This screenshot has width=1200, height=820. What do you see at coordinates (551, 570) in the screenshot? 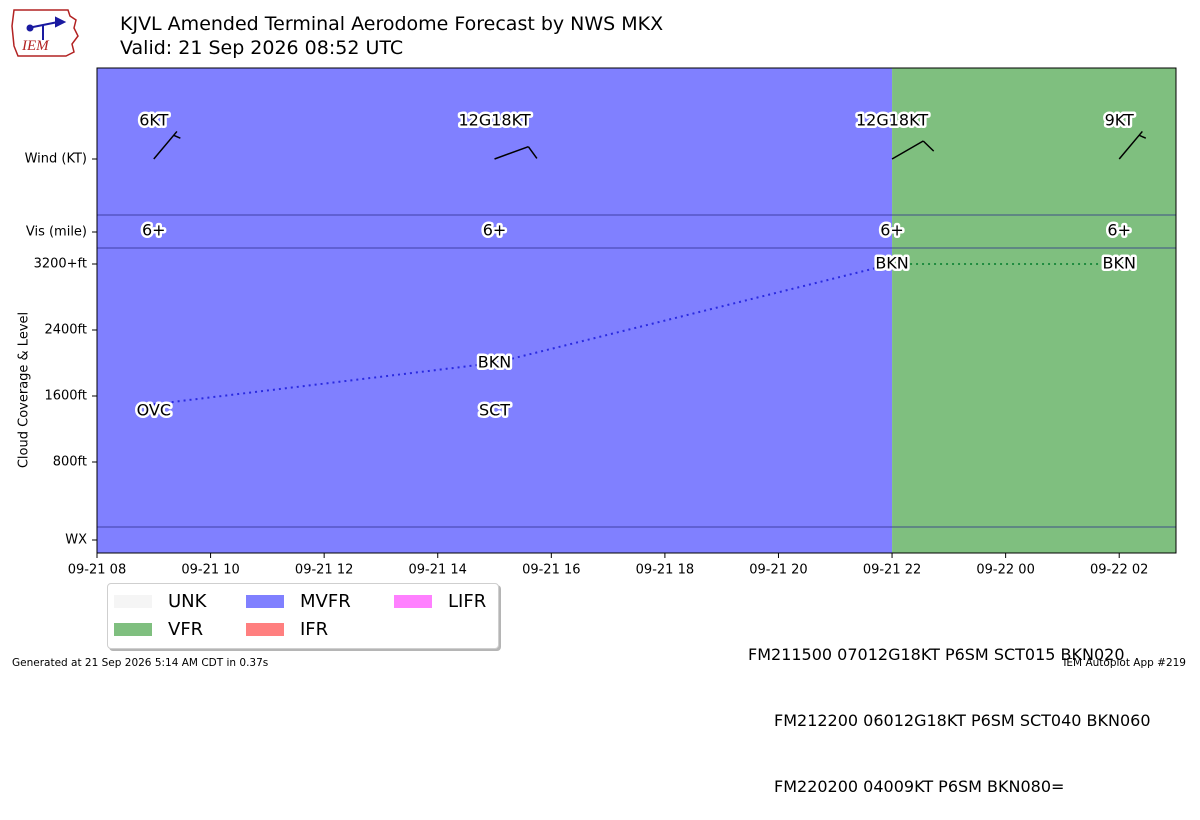
I see `x-tick-label: 09-21 16` at bounding box center [551, 570].